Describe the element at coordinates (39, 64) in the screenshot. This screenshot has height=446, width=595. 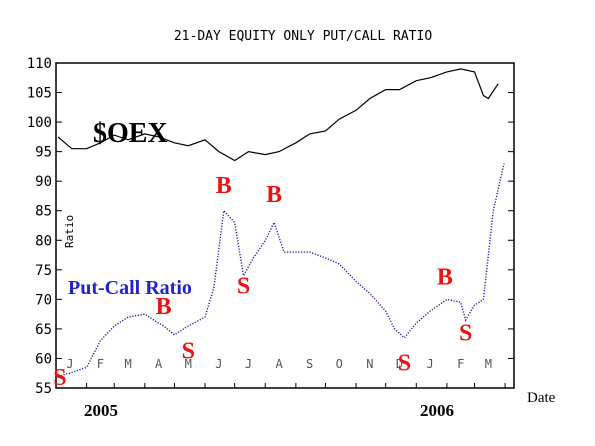
I see `y-tick-label: 110` at that location.